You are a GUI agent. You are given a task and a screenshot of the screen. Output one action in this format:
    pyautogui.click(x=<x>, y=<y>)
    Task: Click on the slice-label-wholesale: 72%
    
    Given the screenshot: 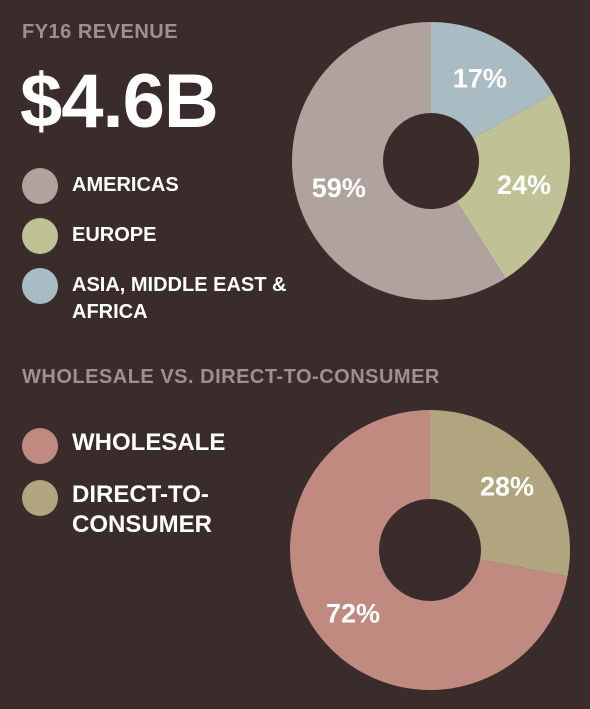 What is the action you would take?
    pyautogui.click(x=353, y=614)
    